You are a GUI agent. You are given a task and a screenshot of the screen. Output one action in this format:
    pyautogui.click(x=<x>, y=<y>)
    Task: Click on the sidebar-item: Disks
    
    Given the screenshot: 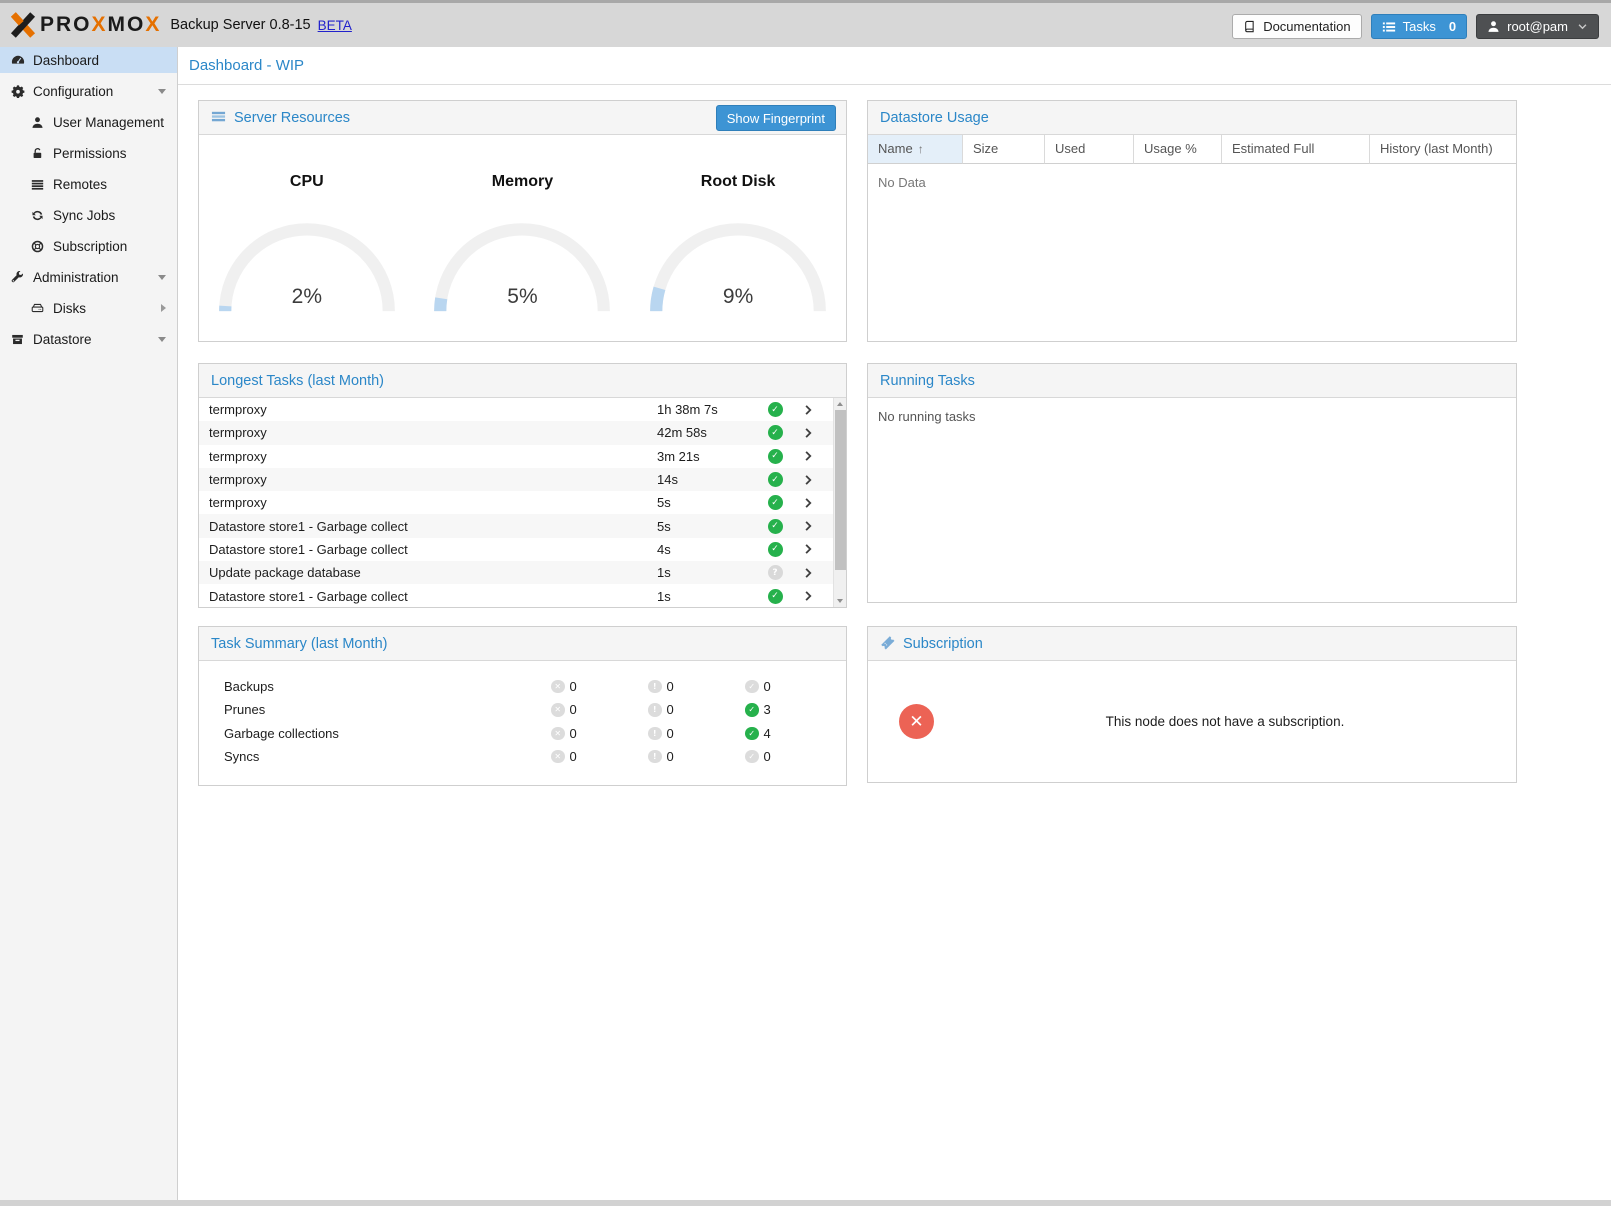 What is the action you would take?
    pyautogui.click(x=88, y=308)
    